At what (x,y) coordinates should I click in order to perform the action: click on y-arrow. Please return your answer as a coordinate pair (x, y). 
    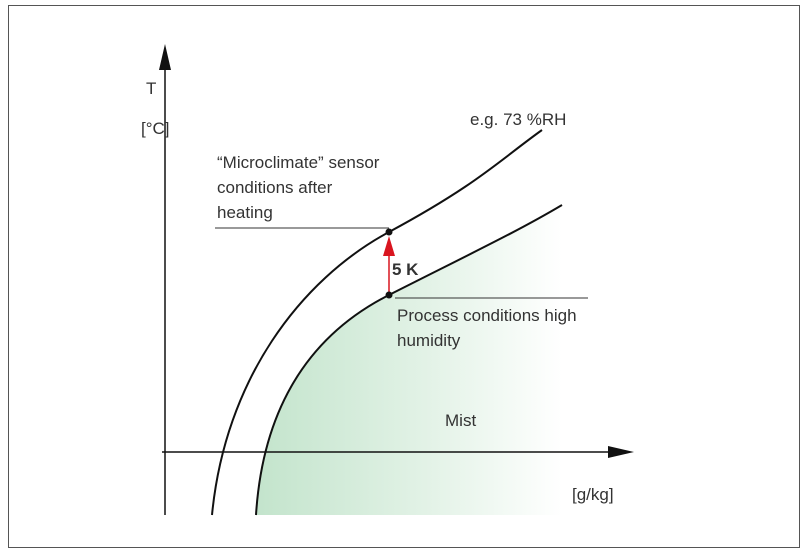
    Looking at the image, I should click on (165, 57).